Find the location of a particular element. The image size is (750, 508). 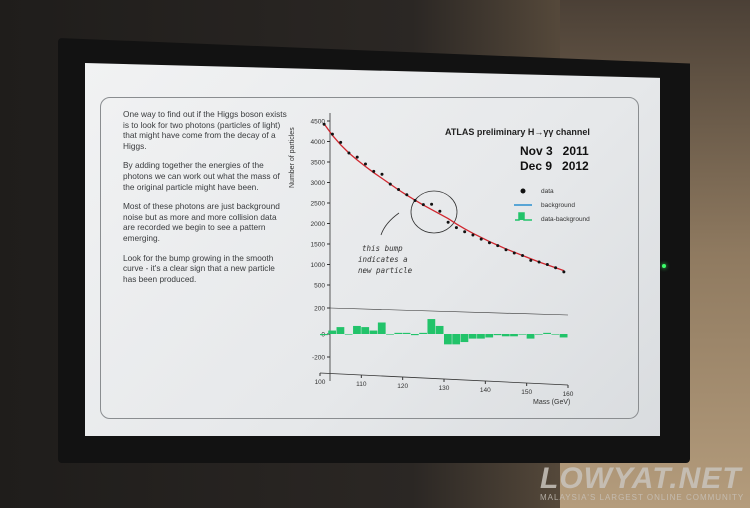

date-2011: Nov 3 2011 is located at coordinates (554, 151).